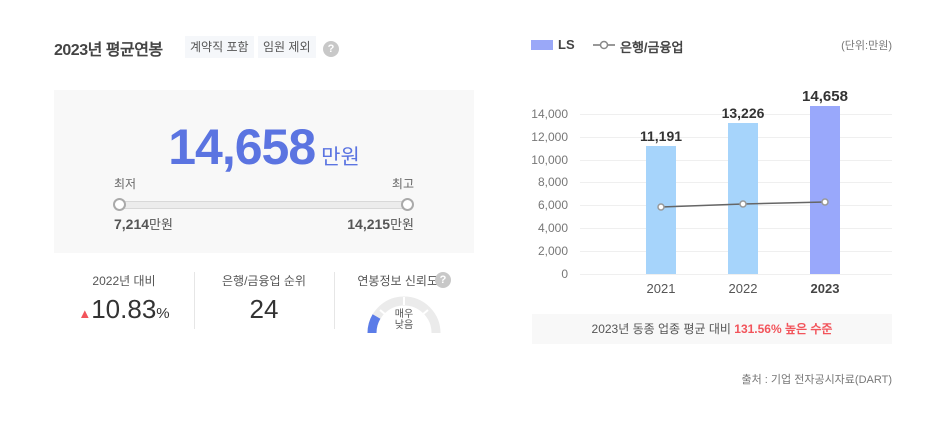  Describe the element at coordinates (566, 44) in the screenshot. I see `legend-ls-label: LS` at that location.